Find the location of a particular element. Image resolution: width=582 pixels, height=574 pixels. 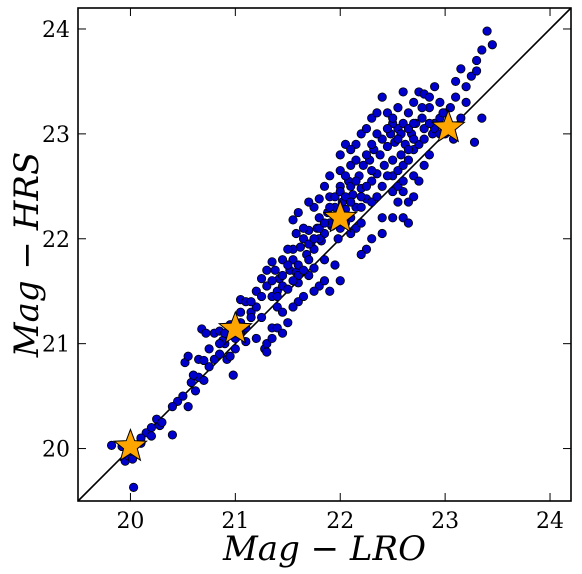

x-tick-label: 22 is located at coordinates (340, 521).